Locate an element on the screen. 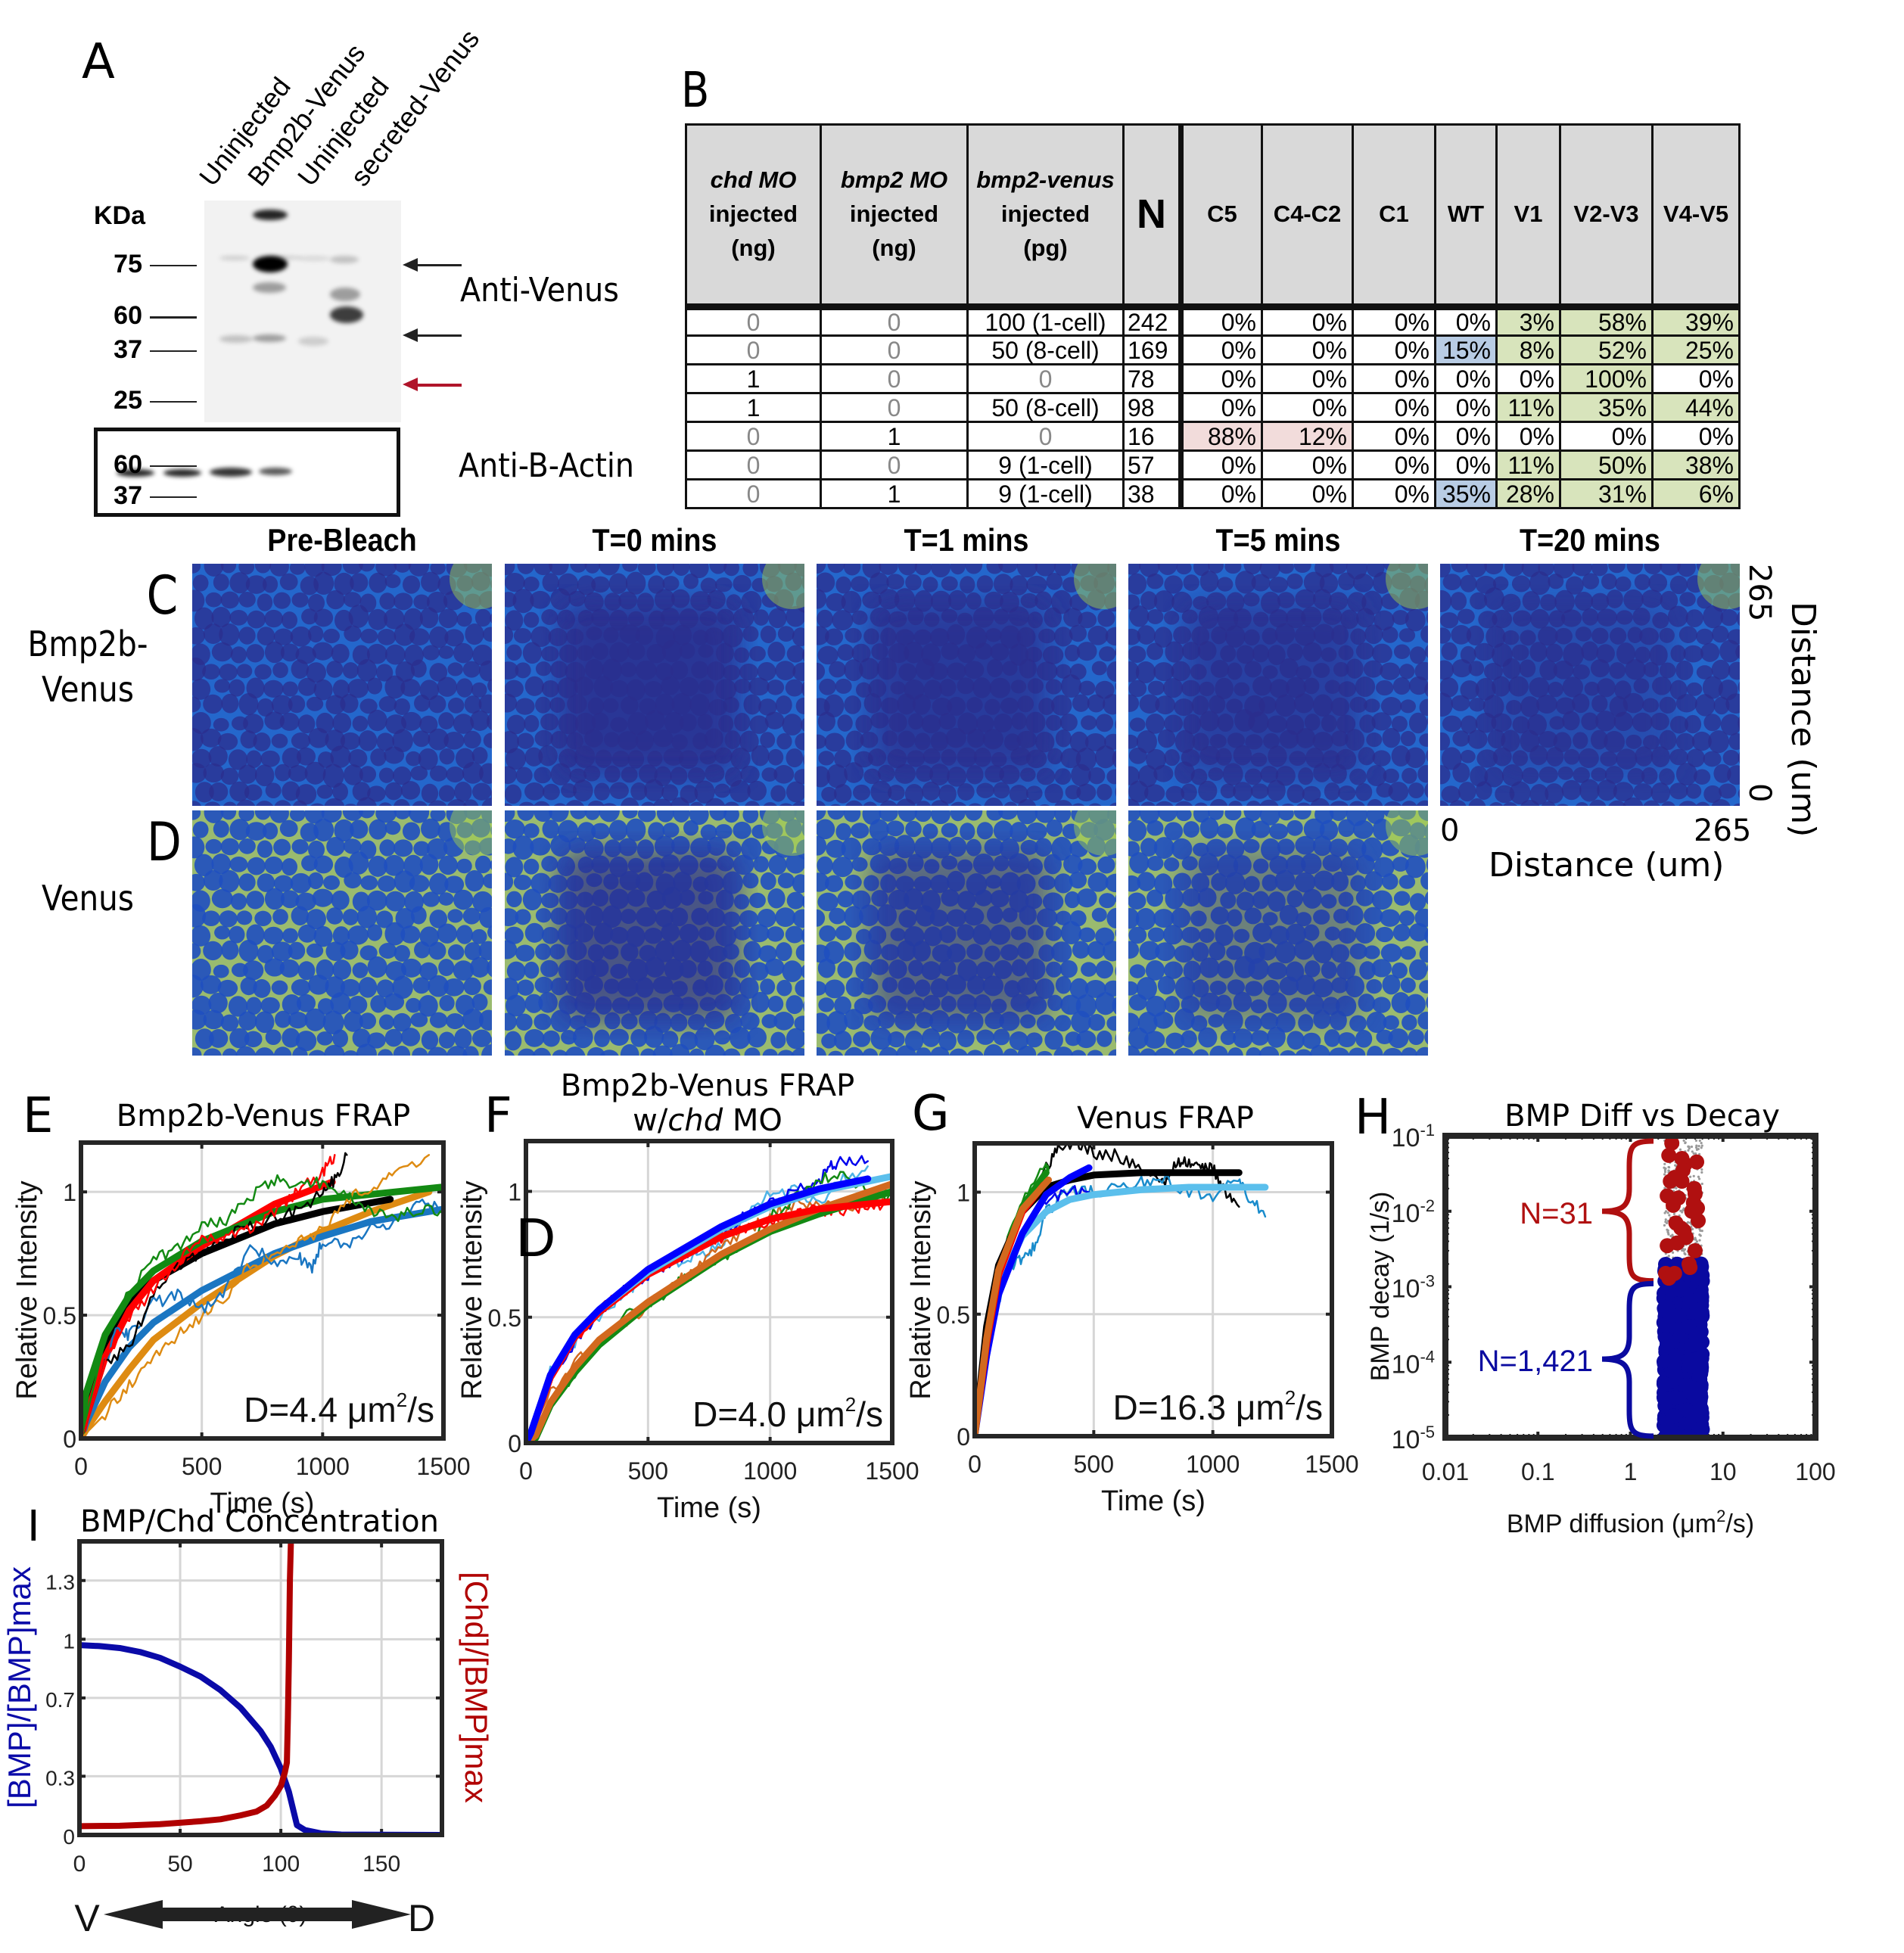 Image resolution: width=1904 pixels, height=1953 pixels. mw-tick-line is located at coordinates (173, 466).